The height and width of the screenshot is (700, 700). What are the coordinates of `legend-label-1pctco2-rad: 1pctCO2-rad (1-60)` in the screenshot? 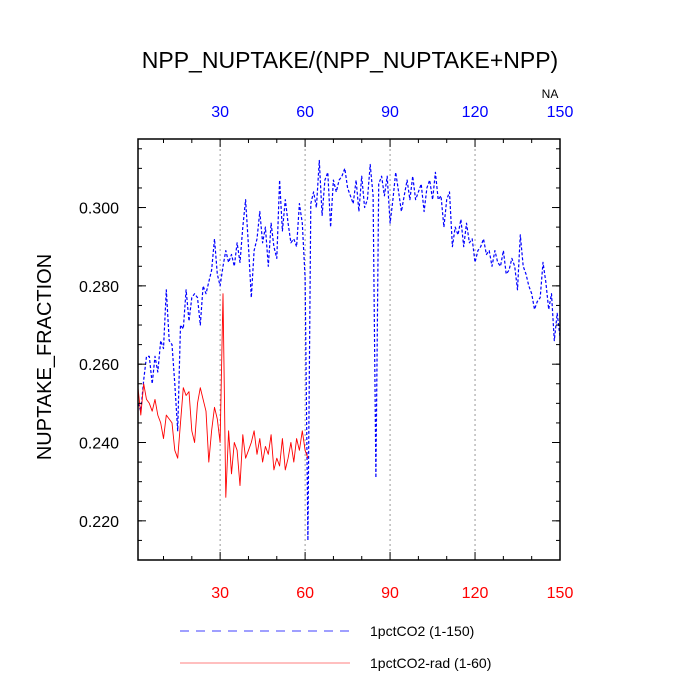 It's located at (430, 663).